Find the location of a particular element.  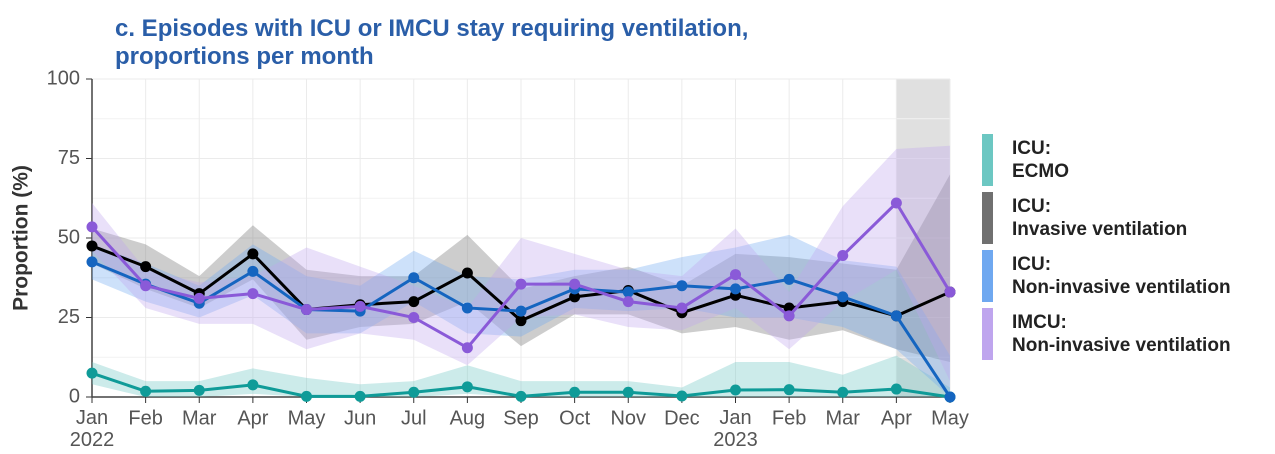

x-tick-label: Sep is located at coordinates (521, 418).